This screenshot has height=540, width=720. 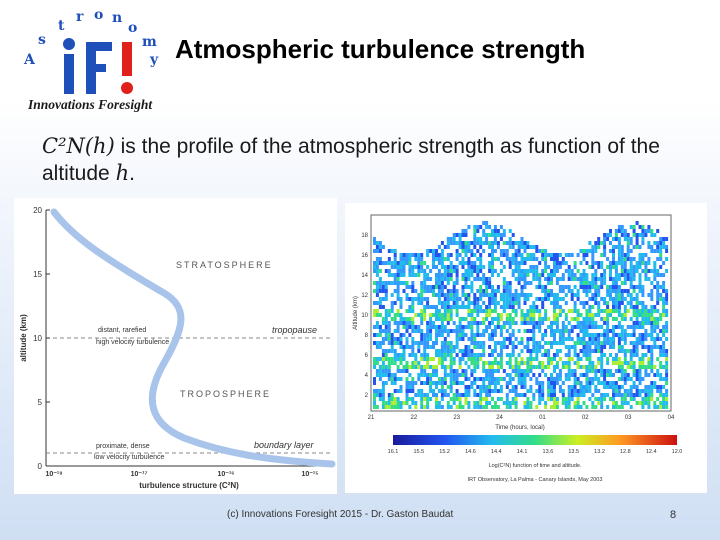 What do you see at coordinates (98, 66) in the screenshot?
I see `logo-ifi-mark` at bounding box center [98, 66].